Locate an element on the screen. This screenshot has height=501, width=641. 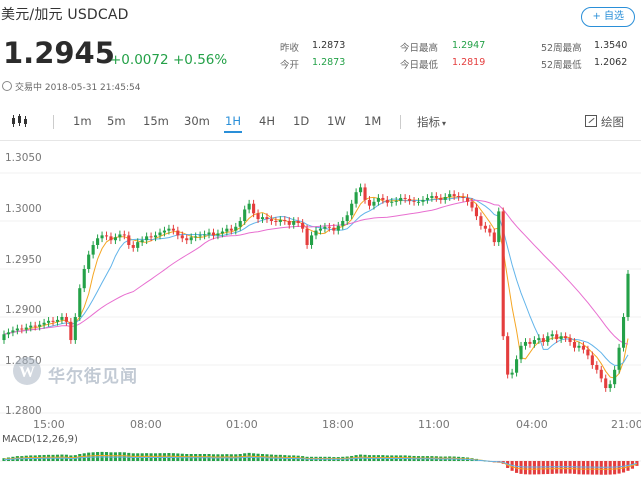
timeframe-15m: 15m is located at coordinates (156, 121).